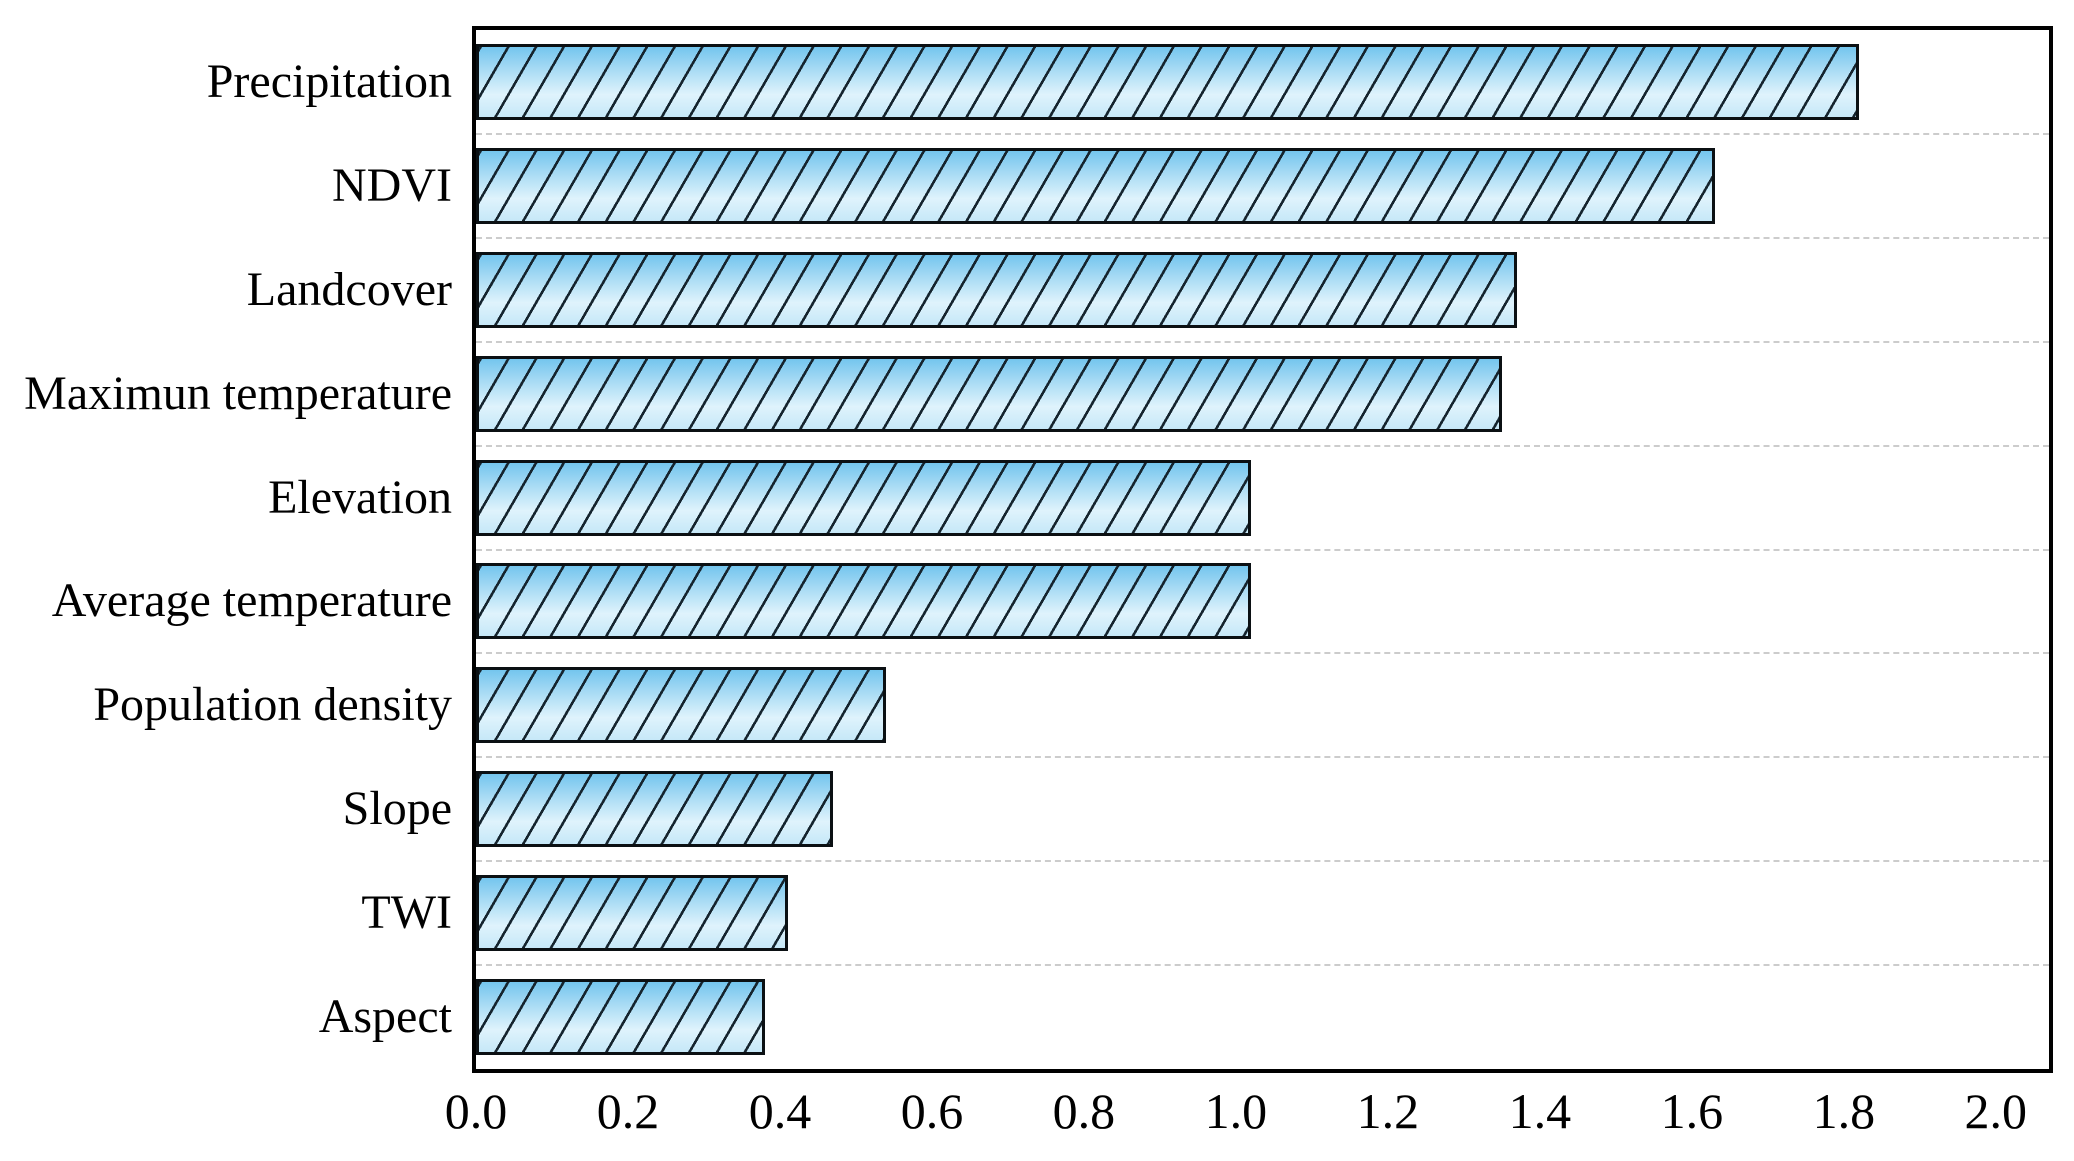 The image size is (2074, 1161). What do you see at coordinates (932, 1111) in the screenshot?
I see `x-tick-label-0.6: 0.6` at bounding box center [932, 1111].